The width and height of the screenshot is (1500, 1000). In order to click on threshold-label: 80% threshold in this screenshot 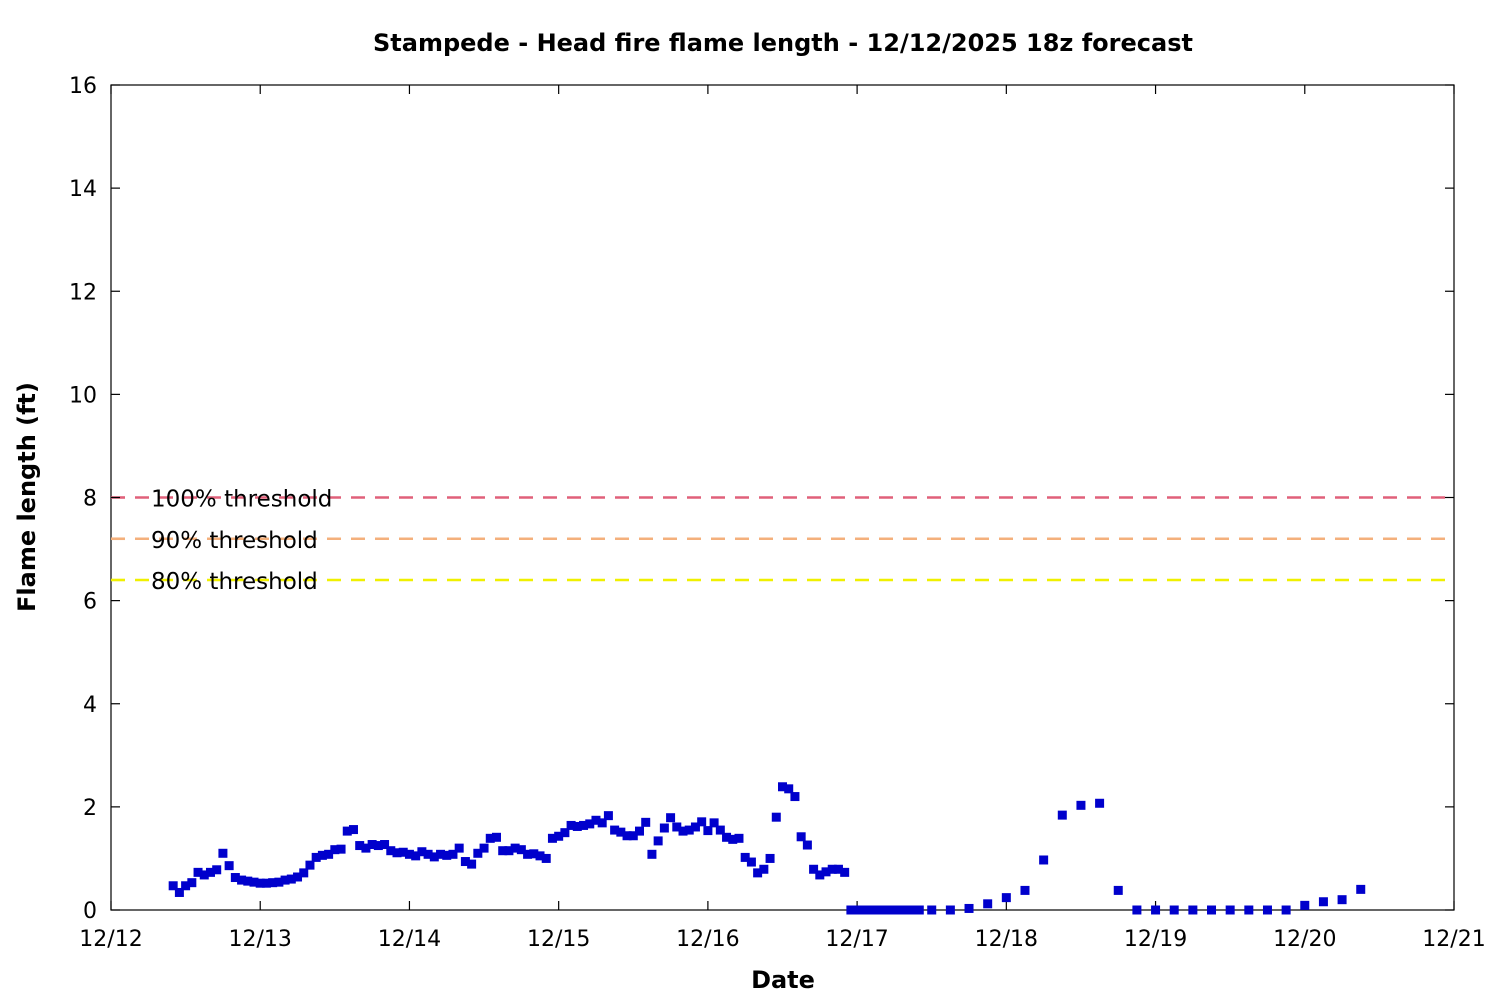, I will do `click(234, 582)`.